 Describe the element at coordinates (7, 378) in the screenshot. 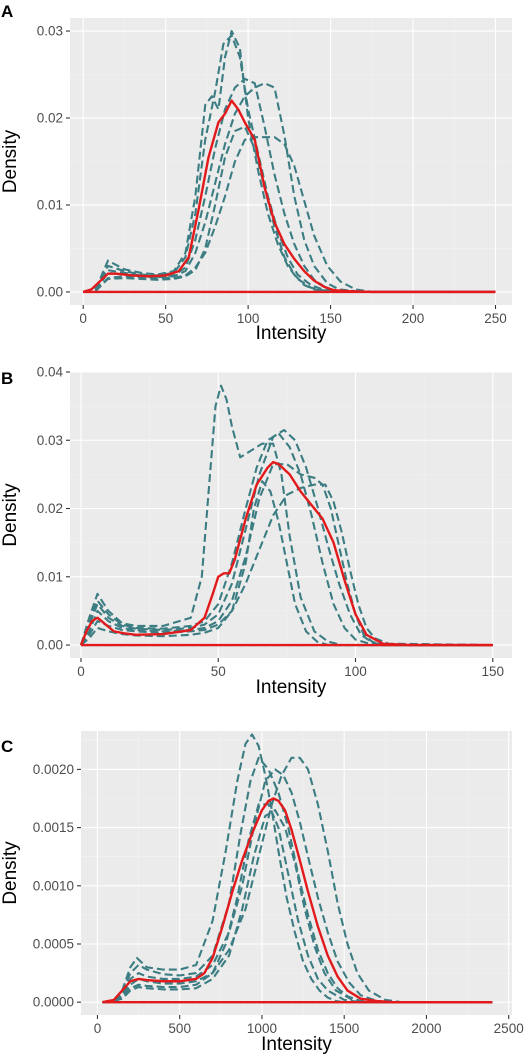

I see `panel-letter: B` at that location.